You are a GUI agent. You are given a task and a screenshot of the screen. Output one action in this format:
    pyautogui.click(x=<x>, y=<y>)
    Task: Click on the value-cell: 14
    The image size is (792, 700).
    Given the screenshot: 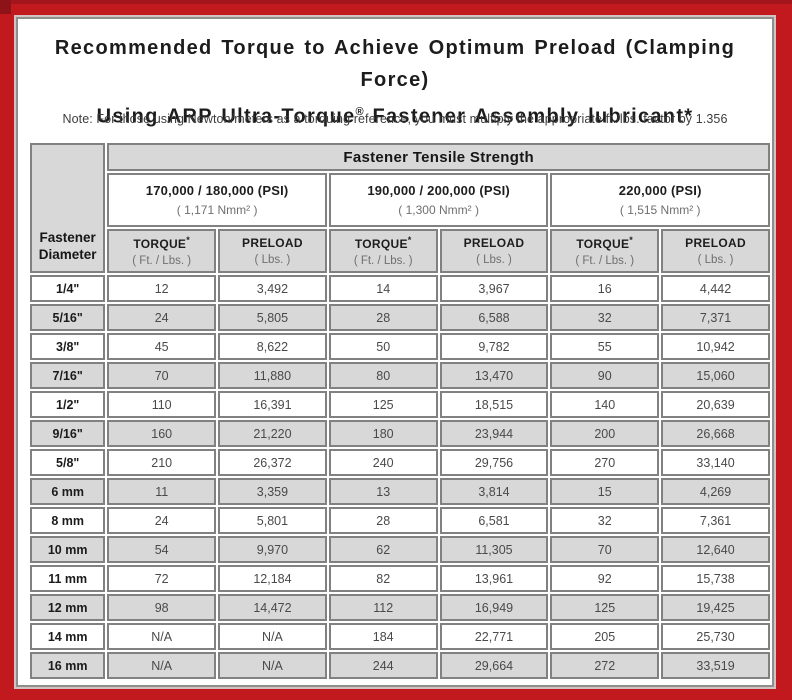 What is the action you would take?
    pyautogui.click(x=383, y=288)
    